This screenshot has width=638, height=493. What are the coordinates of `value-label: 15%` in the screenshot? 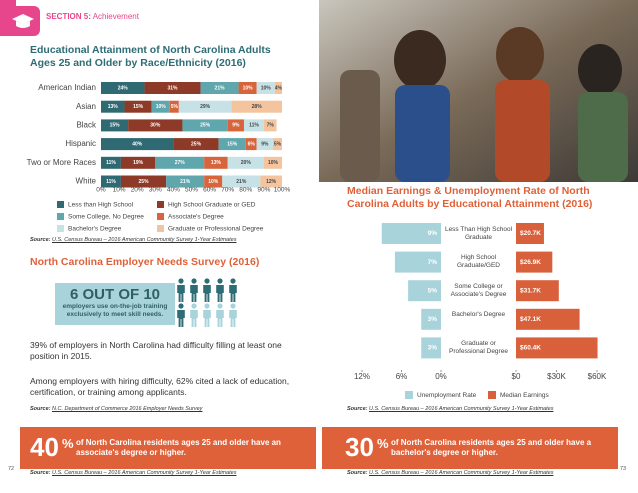 It's located at (138, 107).